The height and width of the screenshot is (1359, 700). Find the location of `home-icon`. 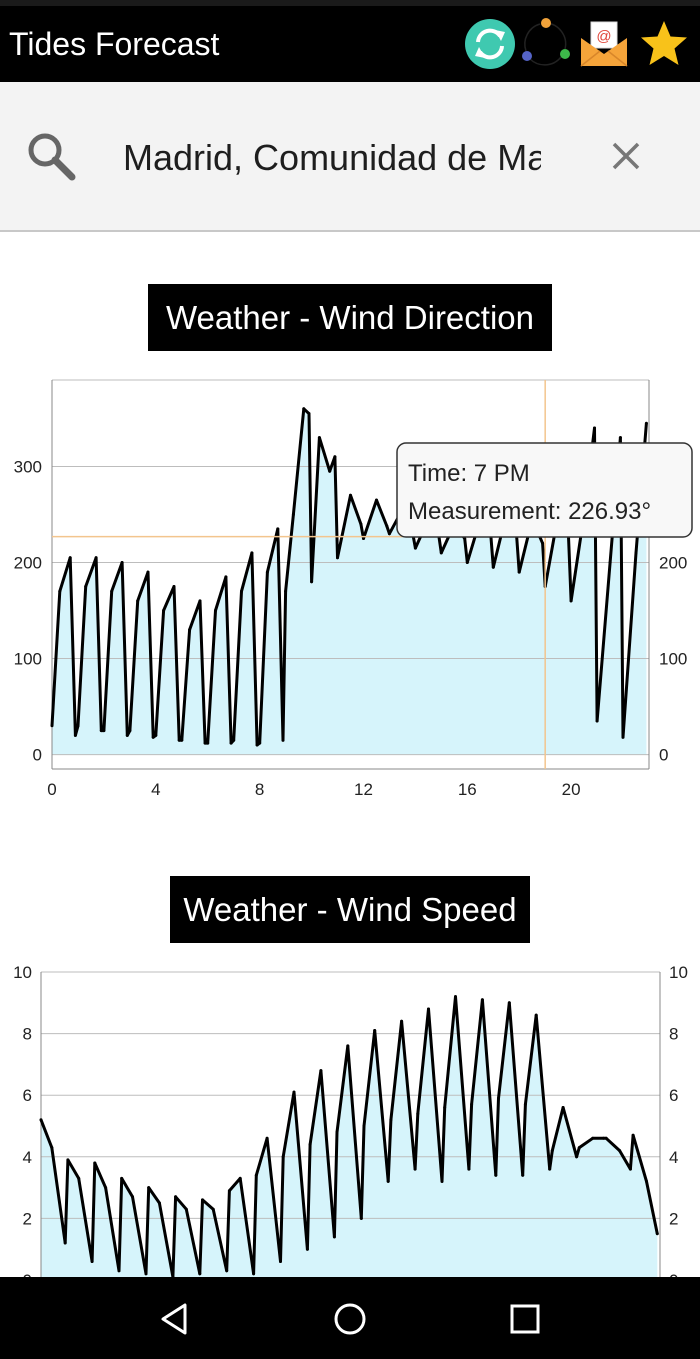

home-icon is located at coordinates (350, 1319).